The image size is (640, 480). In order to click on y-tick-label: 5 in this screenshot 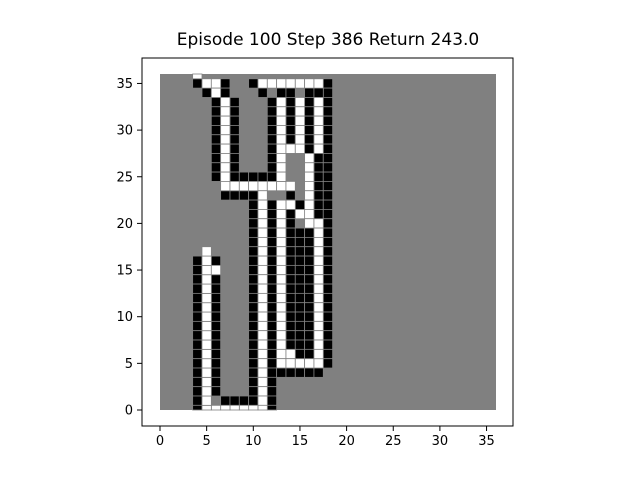, I will do `click(129, 364)`.